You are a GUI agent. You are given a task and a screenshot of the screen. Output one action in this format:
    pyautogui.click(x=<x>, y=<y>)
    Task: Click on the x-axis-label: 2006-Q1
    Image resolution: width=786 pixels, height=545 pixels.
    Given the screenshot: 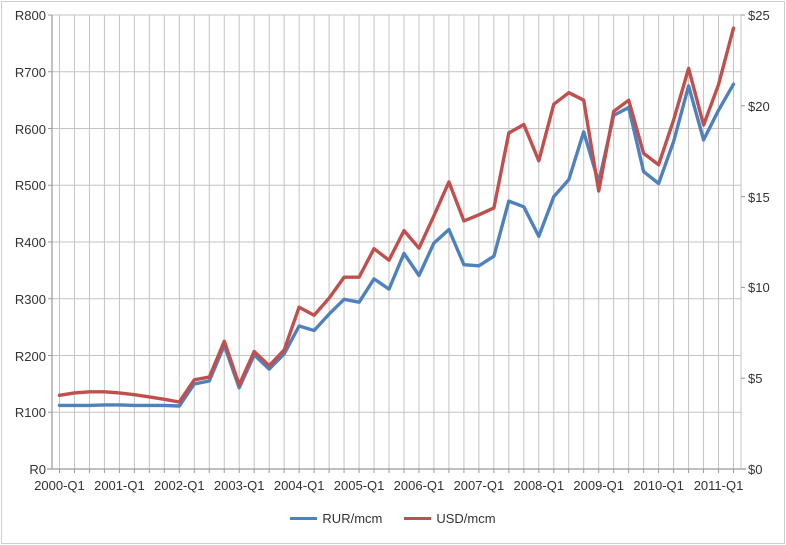 What is the action you would take?
    pyautogui.click(x=419, y=485)
    